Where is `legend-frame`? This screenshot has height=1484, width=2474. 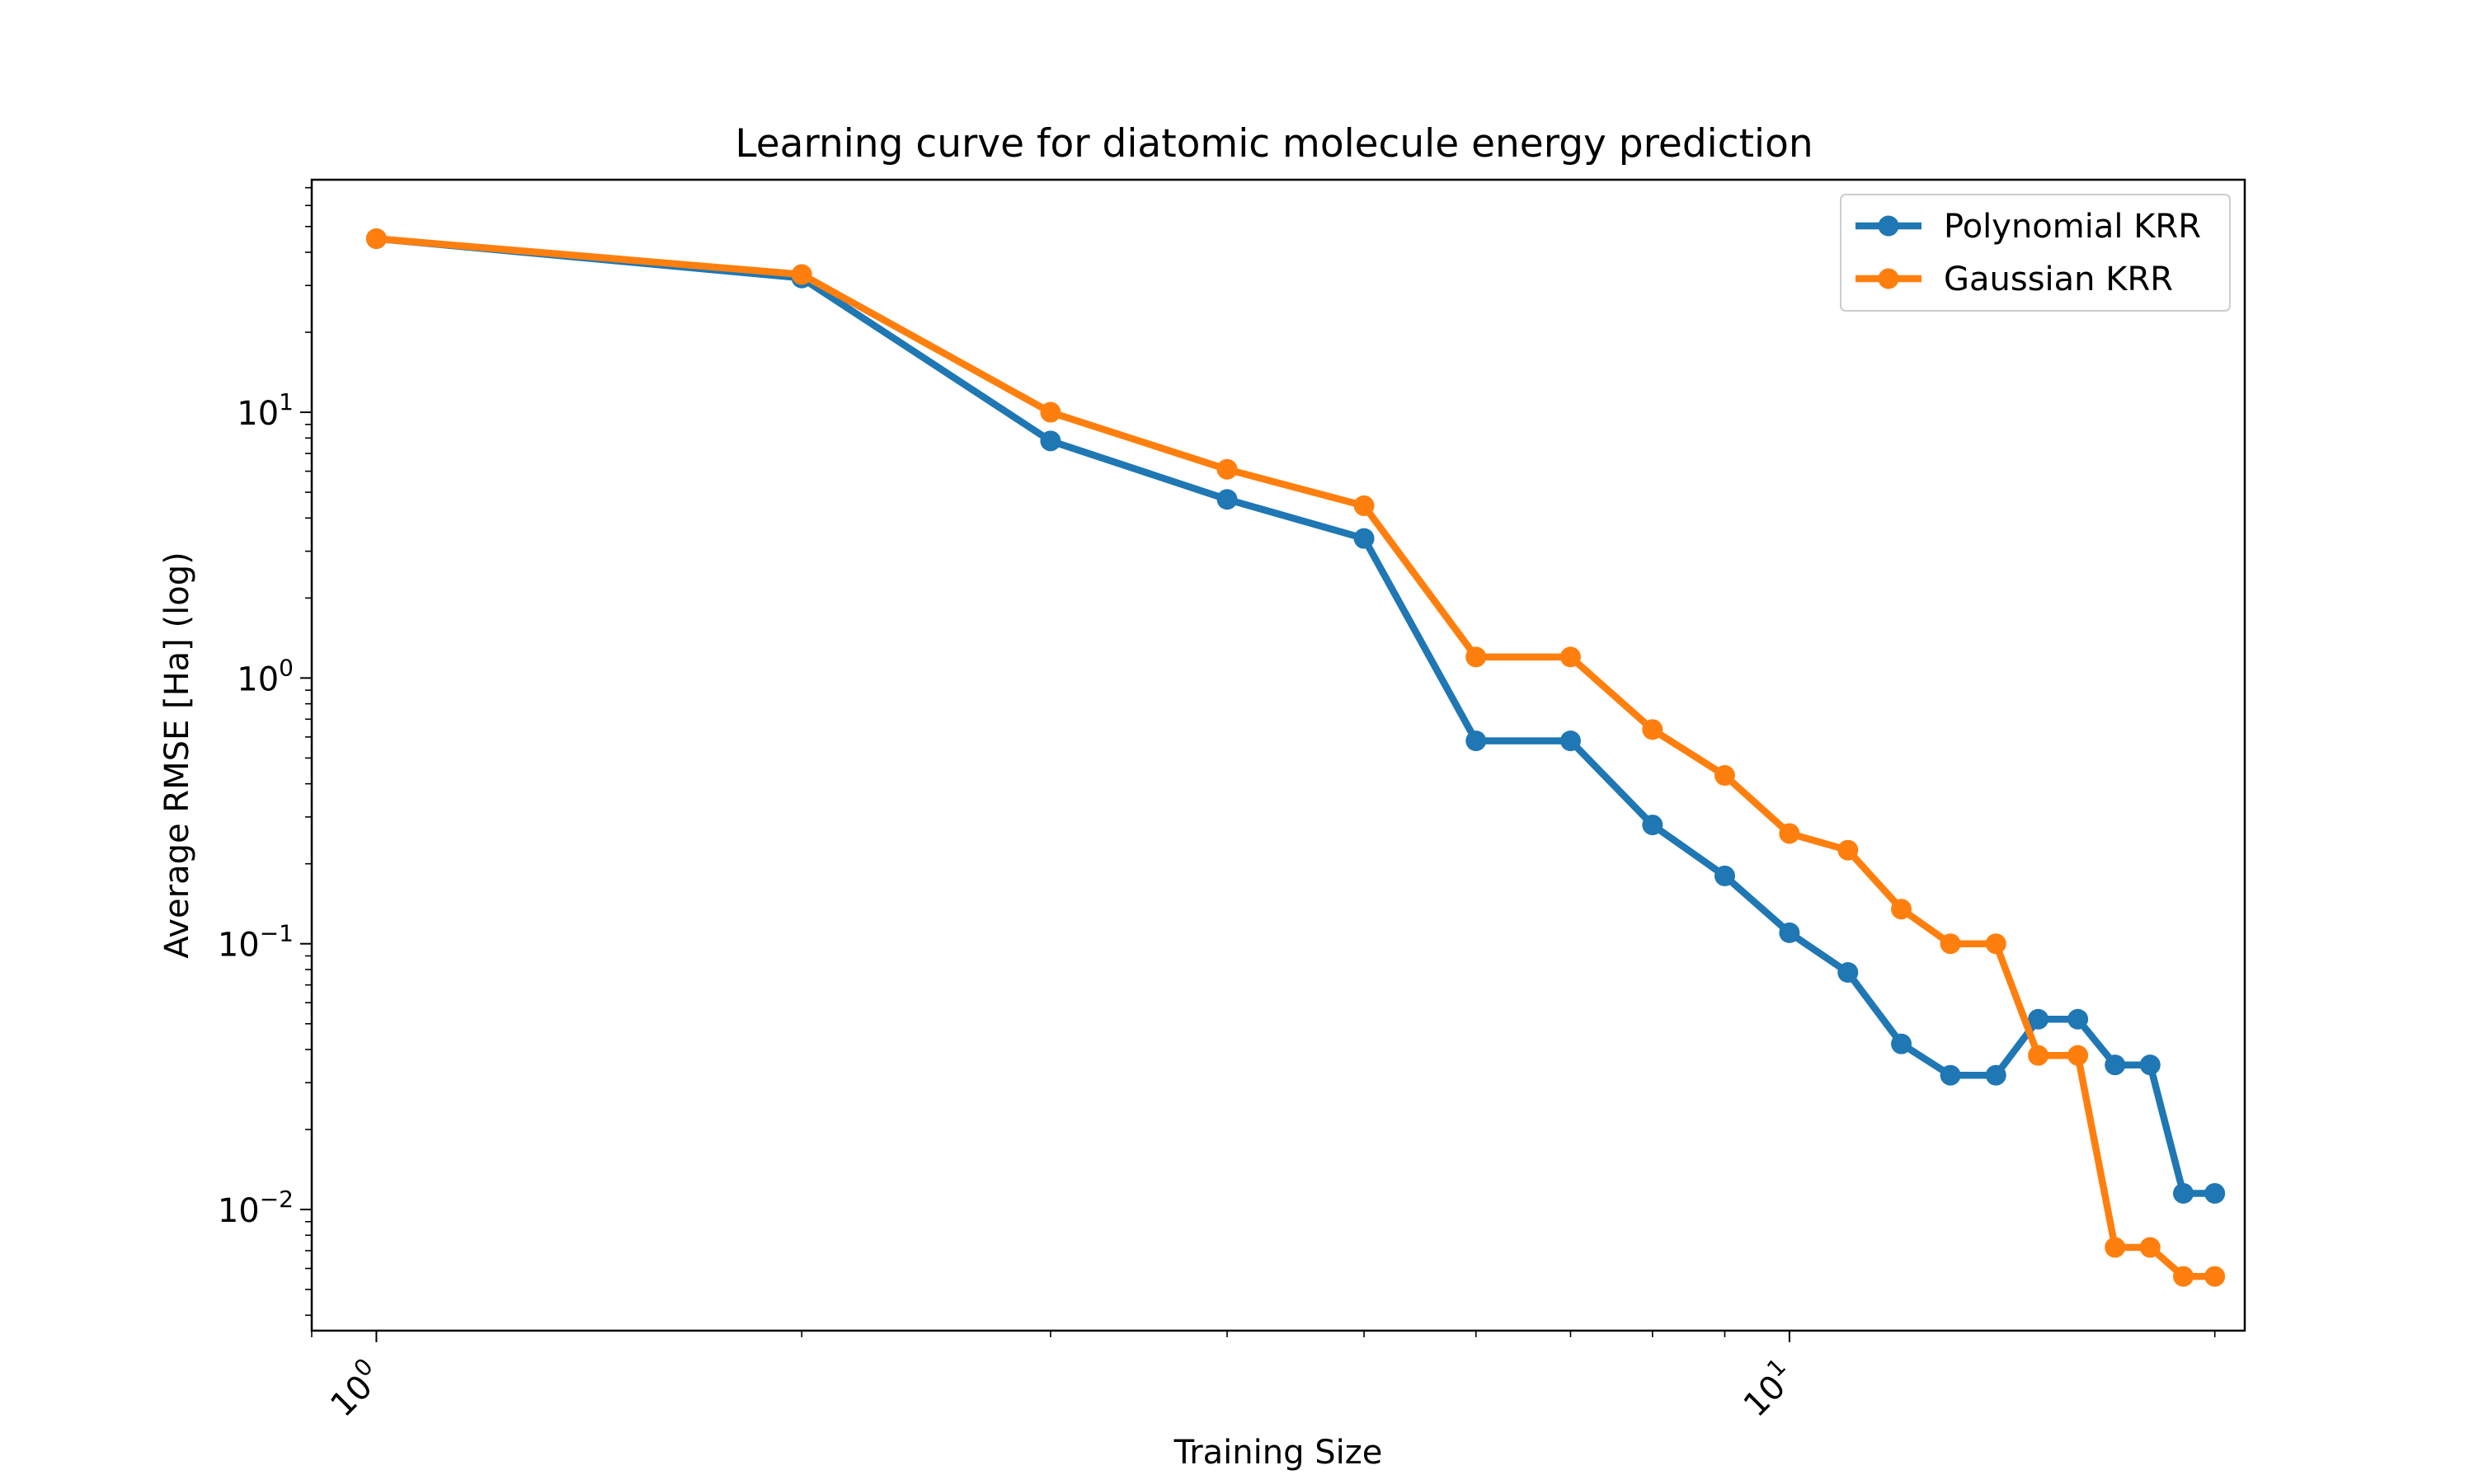 legend-frame is located at coordinates (2035, 253).